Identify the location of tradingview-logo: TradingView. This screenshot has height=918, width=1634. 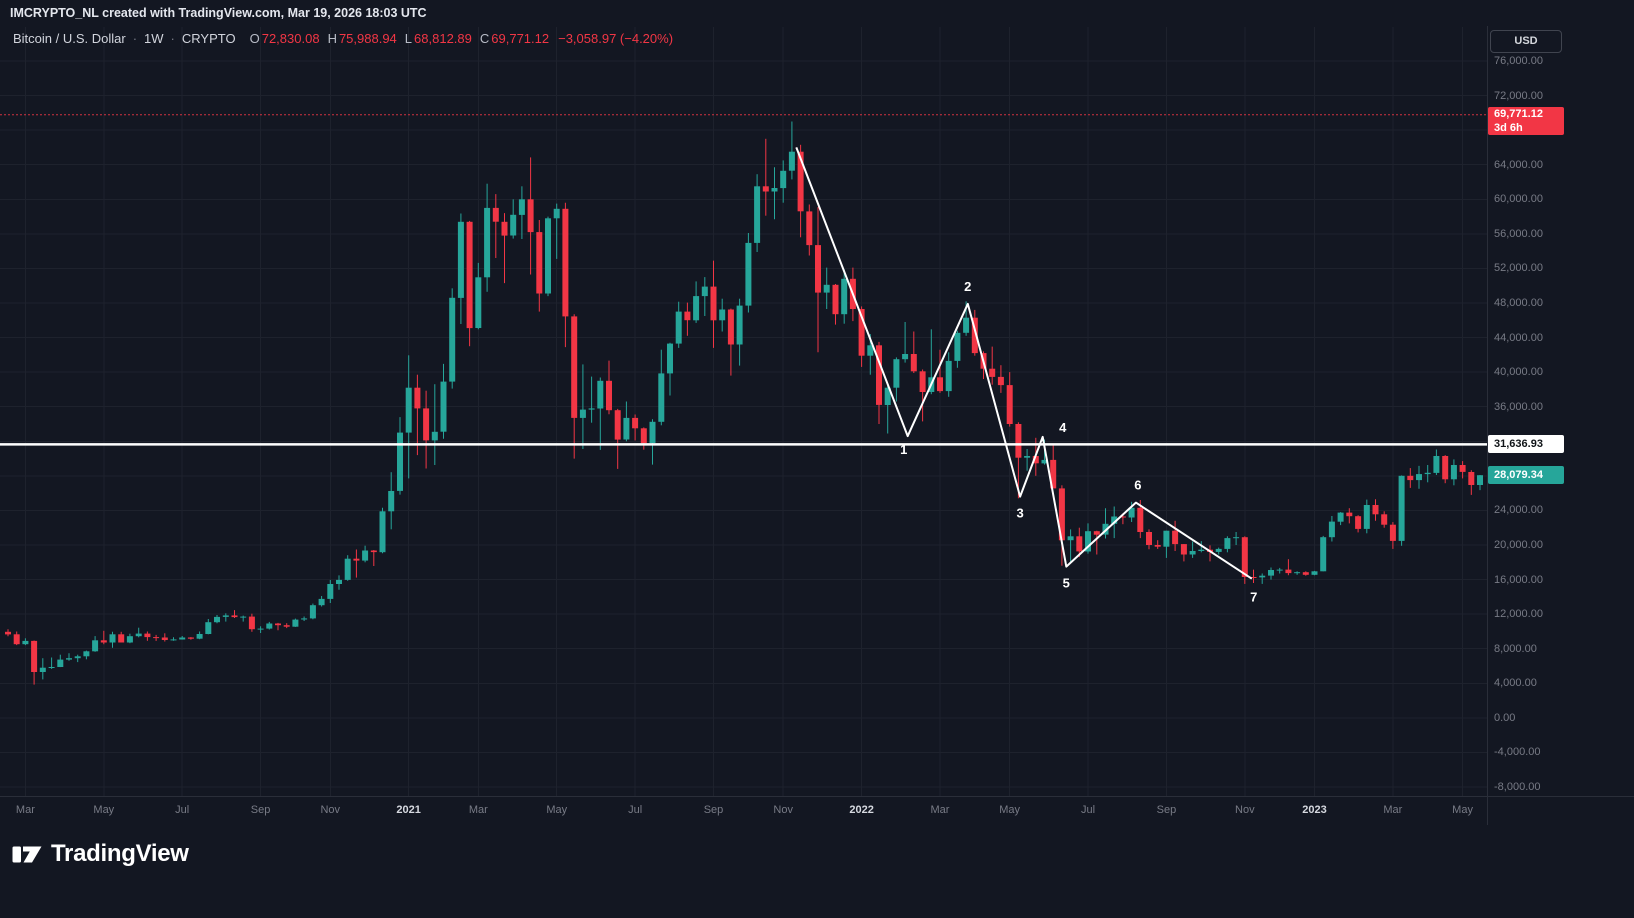
(100, 854).